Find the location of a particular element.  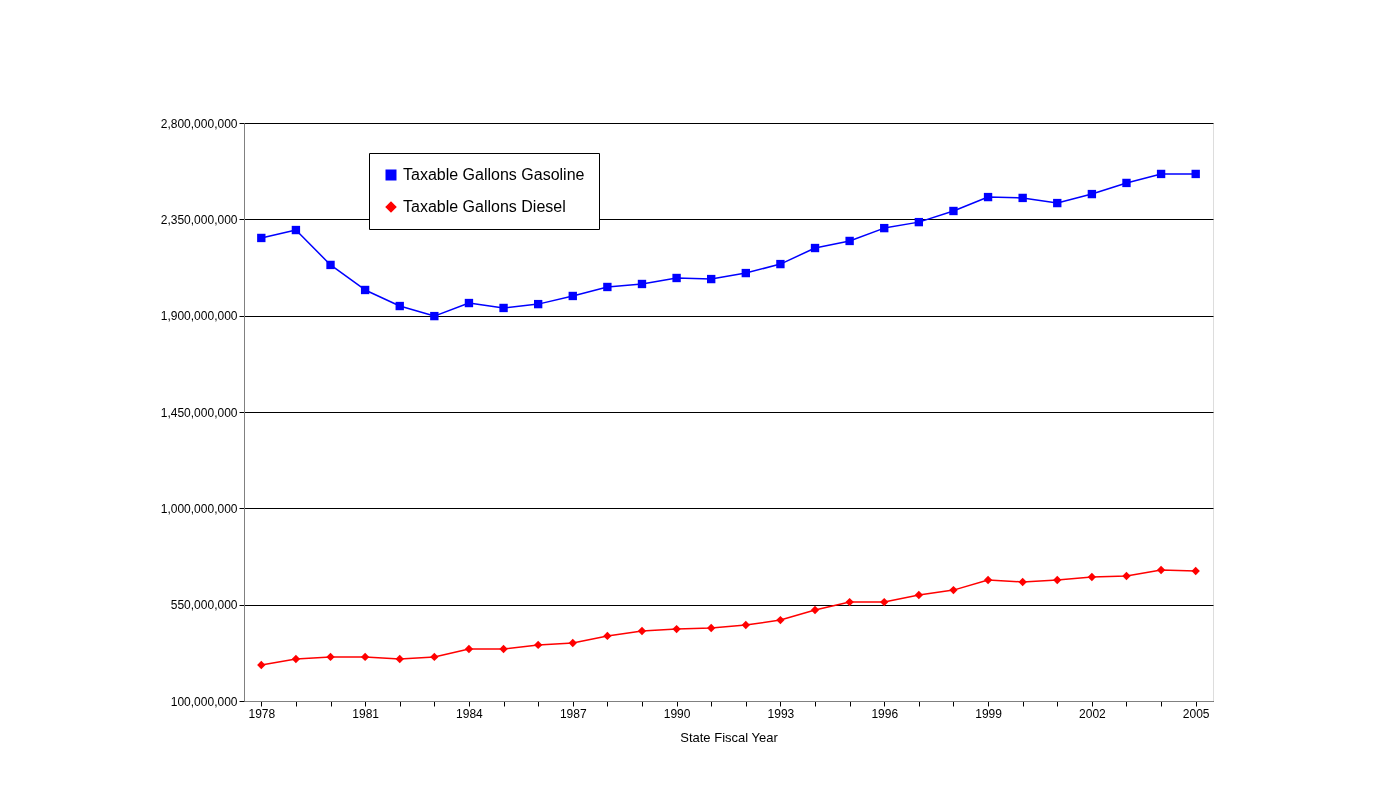

y-tick-label: 2,800,000,000 is located at coordinates (199, 123).